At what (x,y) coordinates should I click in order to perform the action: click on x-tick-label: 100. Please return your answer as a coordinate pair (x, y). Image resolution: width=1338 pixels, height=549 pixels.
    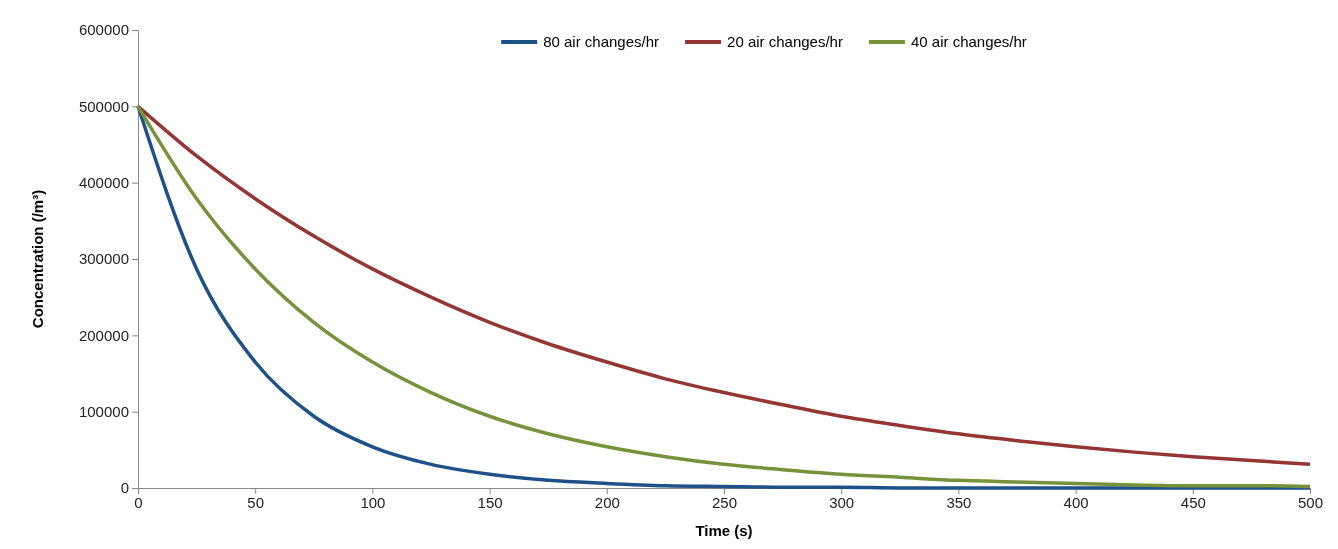
    Looking at the image, I should click on (373, 502).